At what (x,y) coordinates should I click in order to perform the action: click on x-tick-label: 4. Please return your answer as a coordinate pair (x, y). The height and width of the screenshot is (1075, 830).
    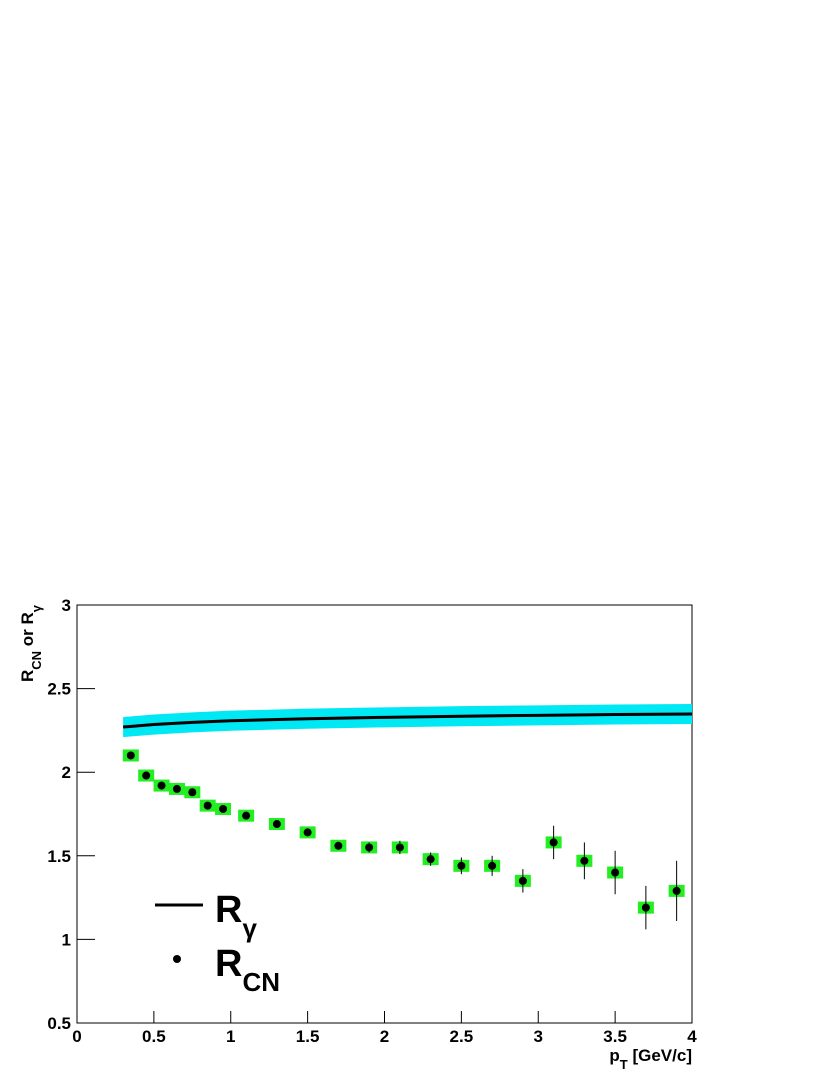
    Looking at the image, I should click on (692, 1036).